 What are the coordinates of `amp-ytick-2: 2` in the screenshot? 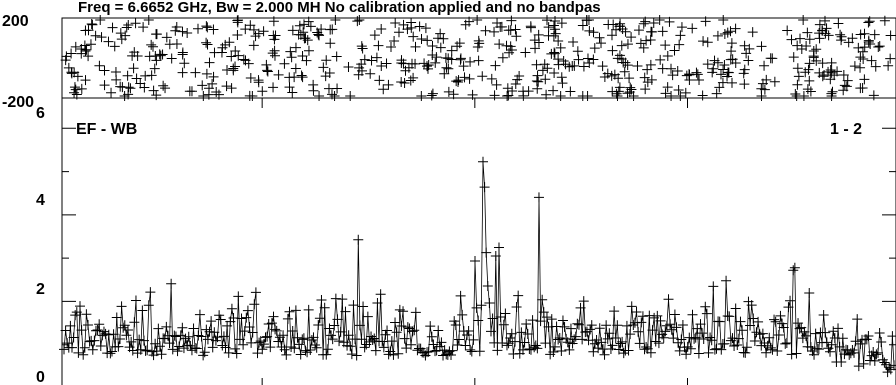 It's located at (40, 289).